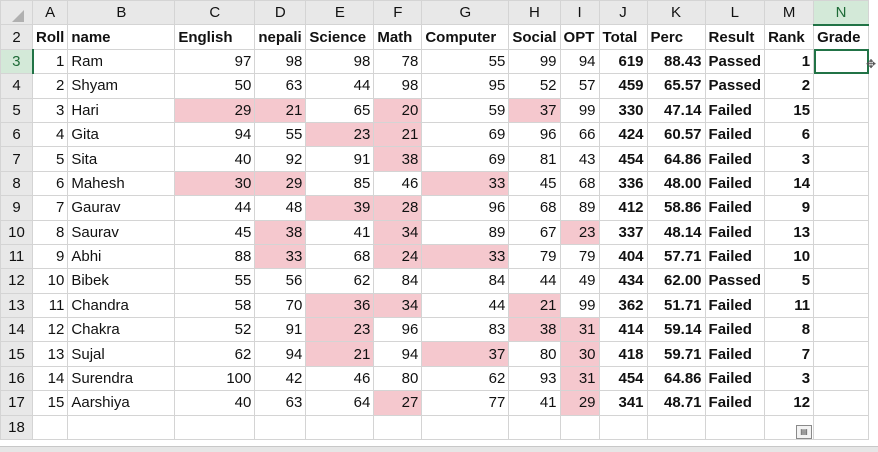  I want to click on opt-cell: 43, so click(579, 159).